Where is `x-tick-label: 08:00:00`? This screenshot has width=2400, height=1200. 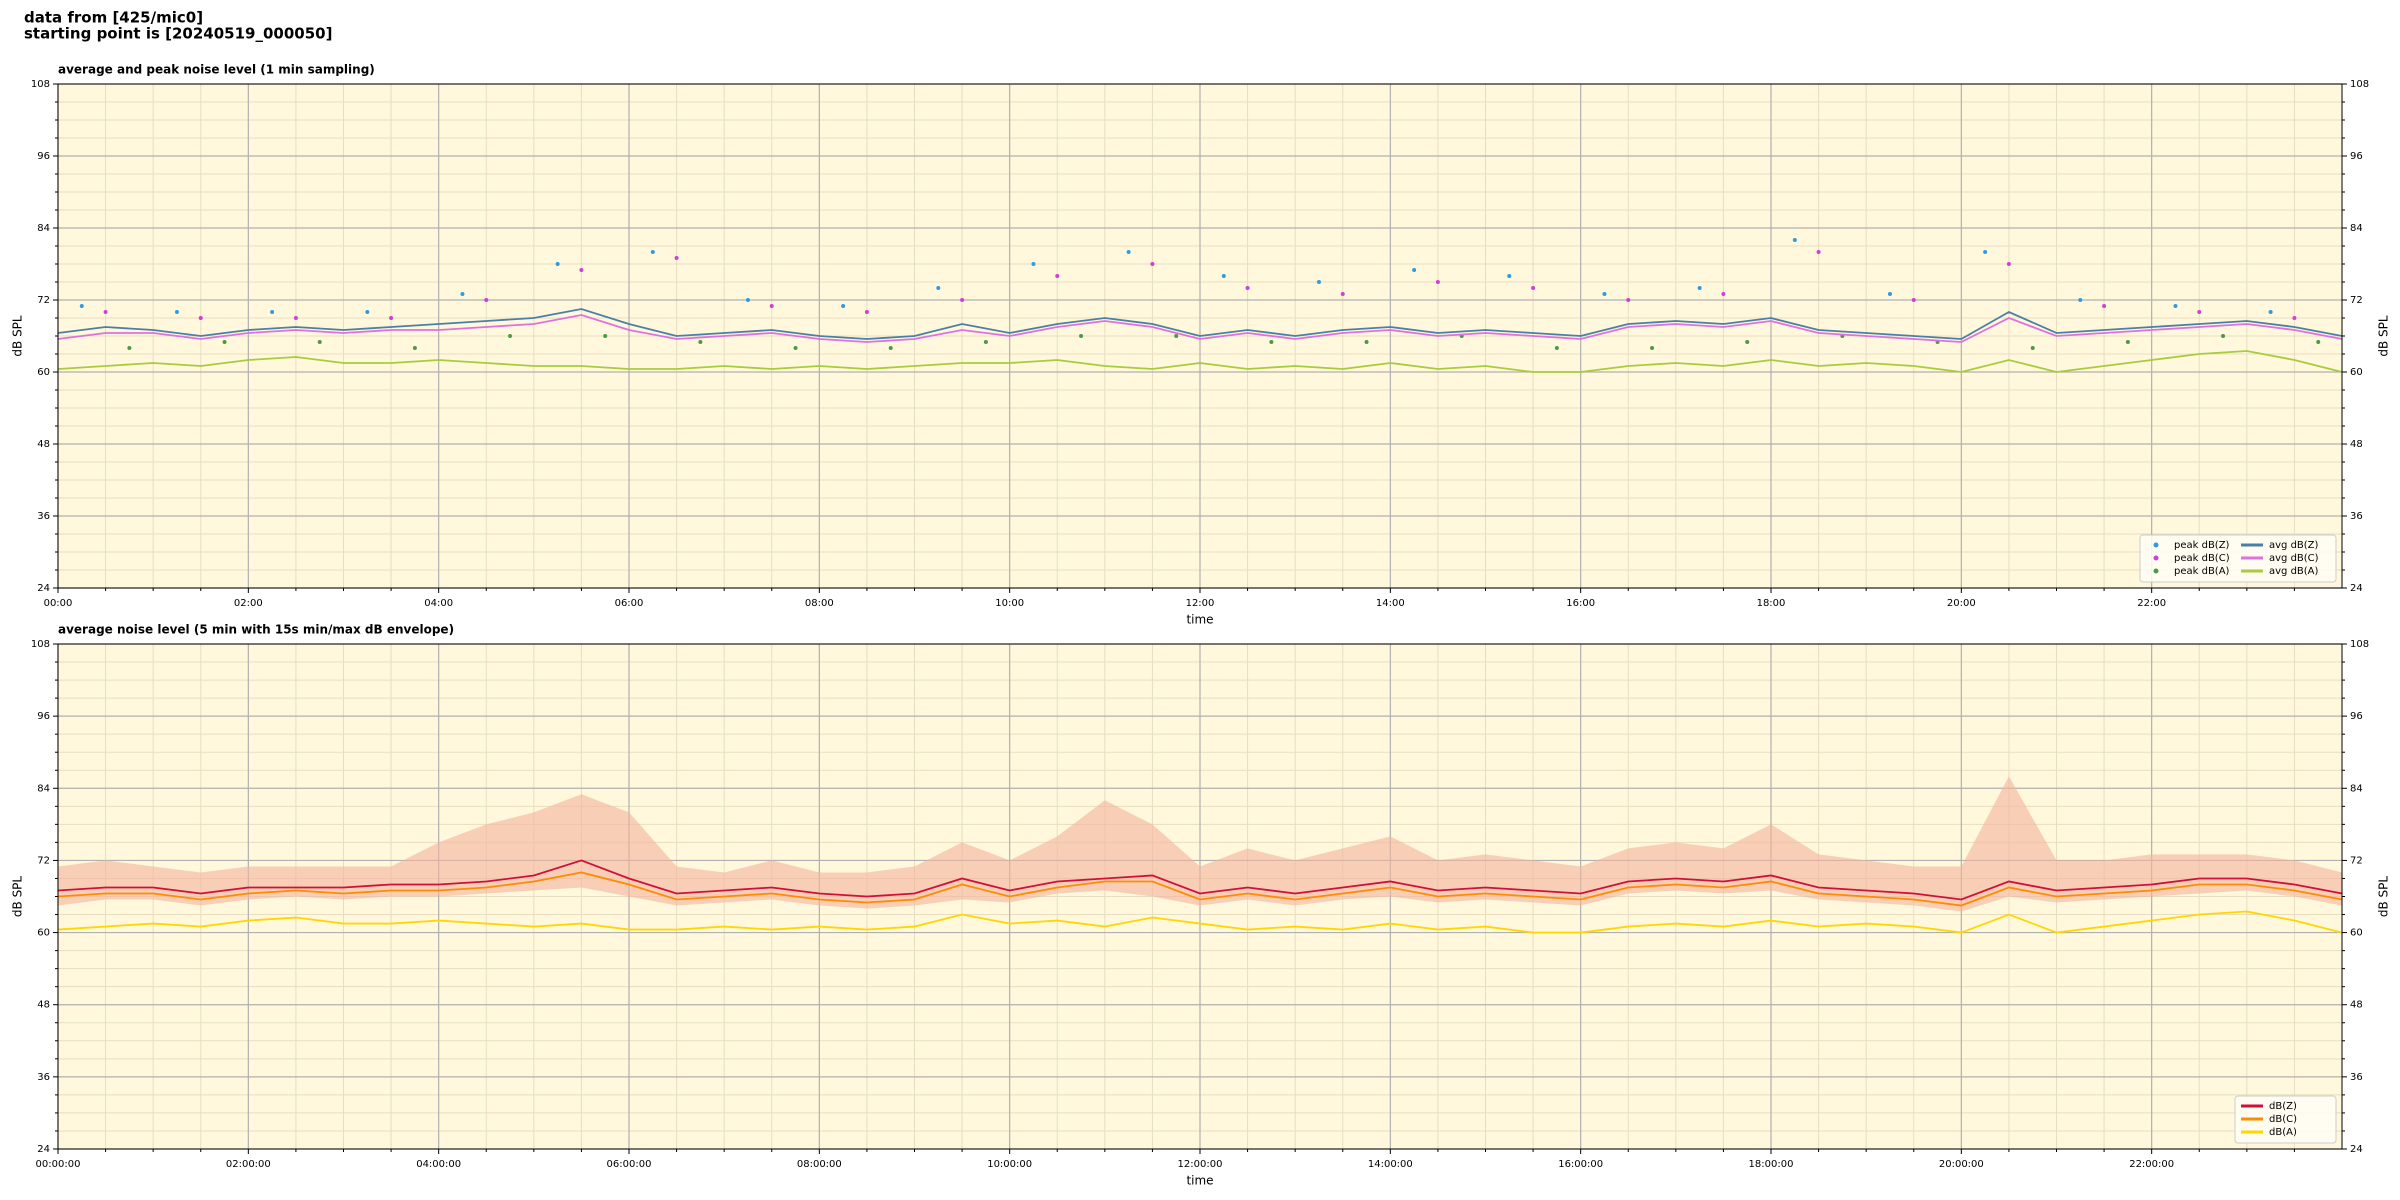 x-tick-label: 08:00:00 is located at coordinates (819, 1164).